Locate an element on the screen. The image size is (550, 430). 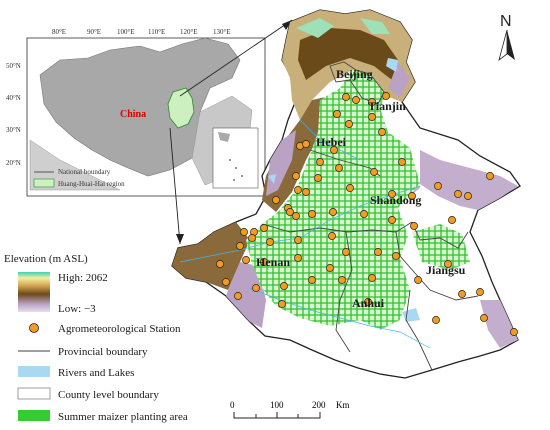
province-label-hebei: Hebei is located at coordinates (331, 142).